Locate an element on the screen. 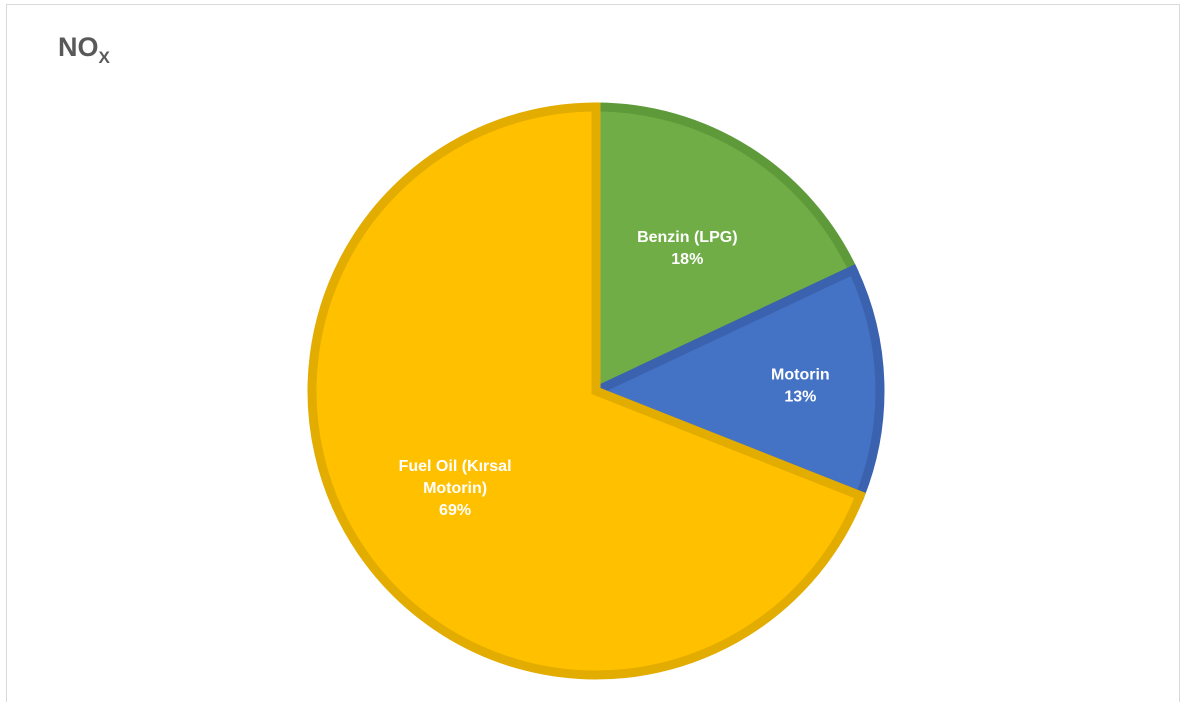  slice-data-label: Fuel Oil (Kırsal Motorin) 69% is located at coordinates (455, 488).